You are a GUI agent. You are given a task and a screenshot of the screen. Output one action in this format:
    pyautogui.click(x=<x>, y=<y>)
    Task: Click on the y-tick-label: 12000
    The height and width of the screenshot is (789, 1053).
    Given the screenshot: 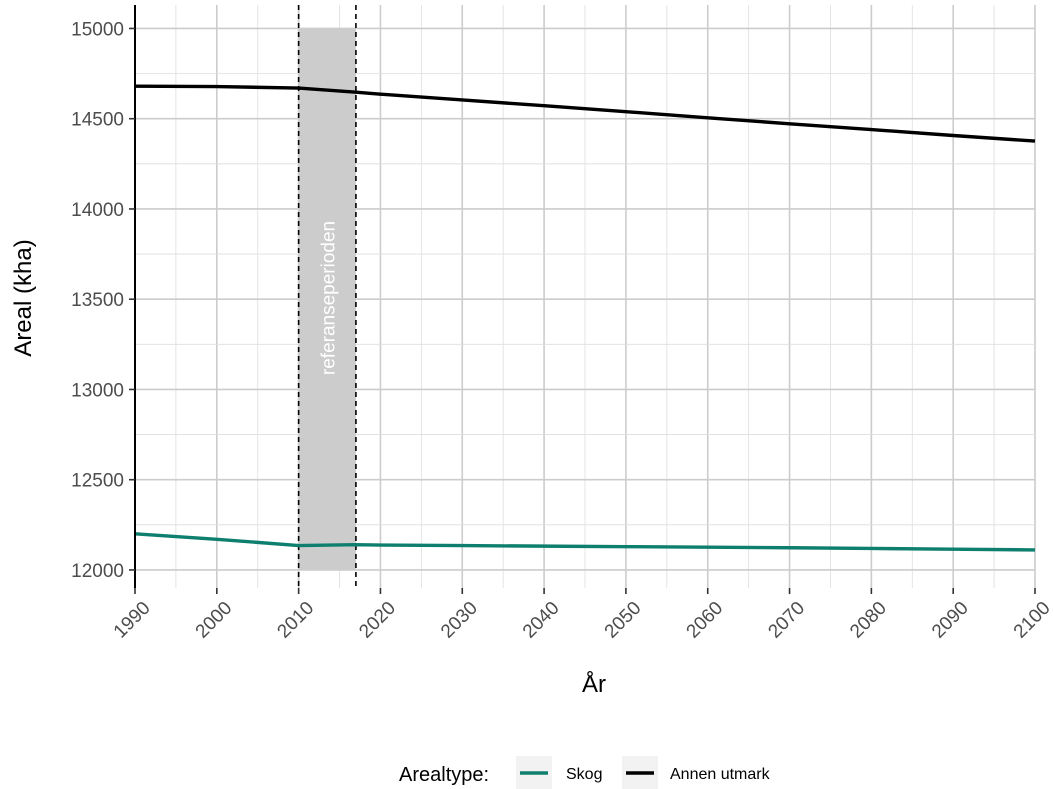 What is the action you would take?
    pyautogui.click(x=97, y=571)
    